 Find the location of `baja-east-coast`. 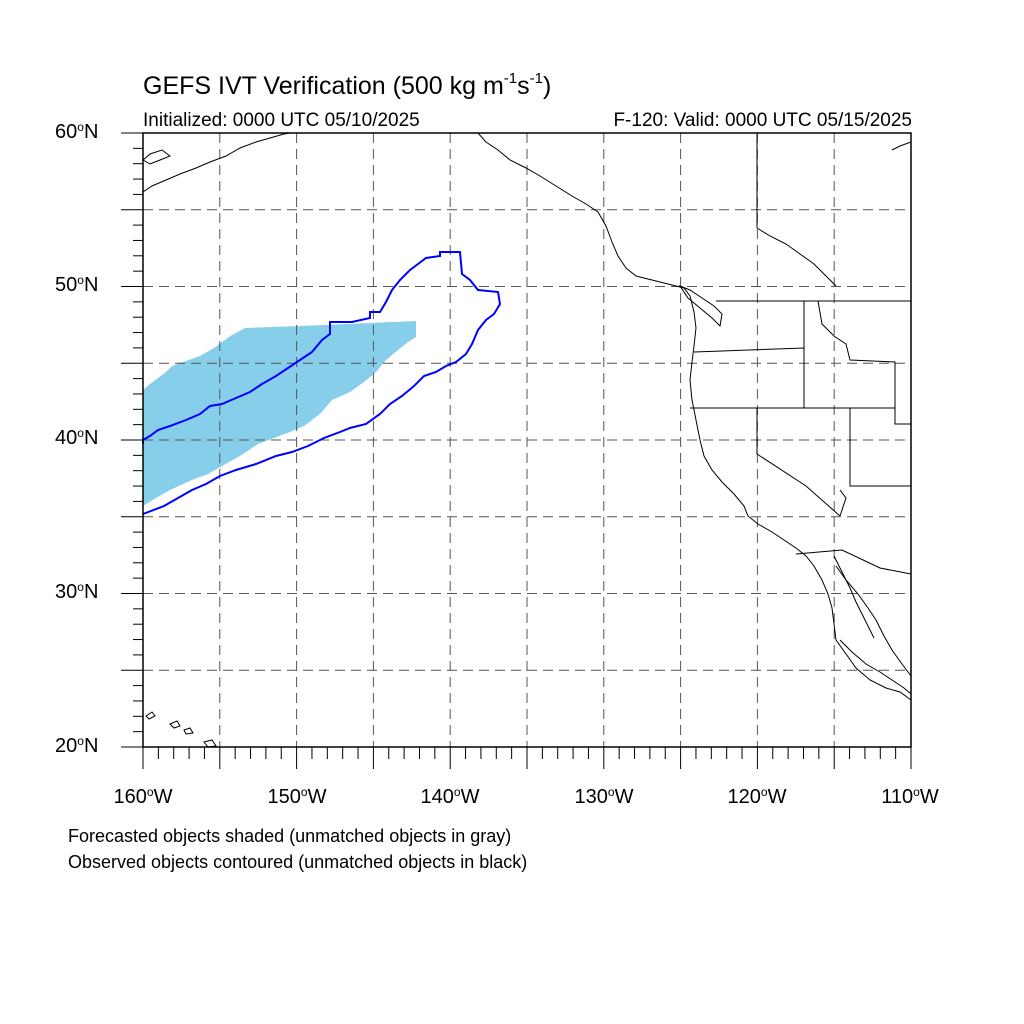

baja-east-coast is located at coordinates (873, 621).